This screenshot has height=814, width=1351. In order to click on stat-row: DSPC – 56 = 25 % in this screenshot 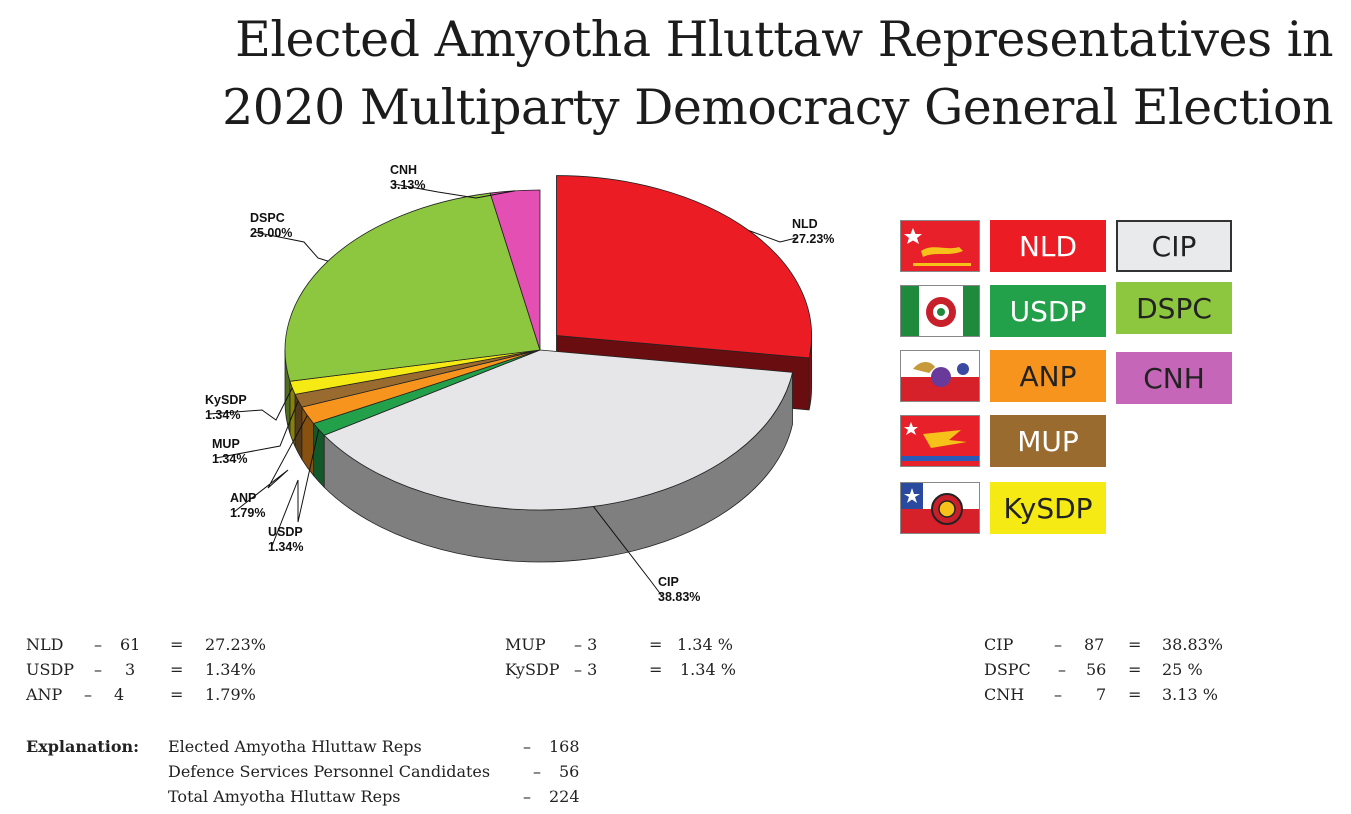, I will do `click(1114, 669)`.